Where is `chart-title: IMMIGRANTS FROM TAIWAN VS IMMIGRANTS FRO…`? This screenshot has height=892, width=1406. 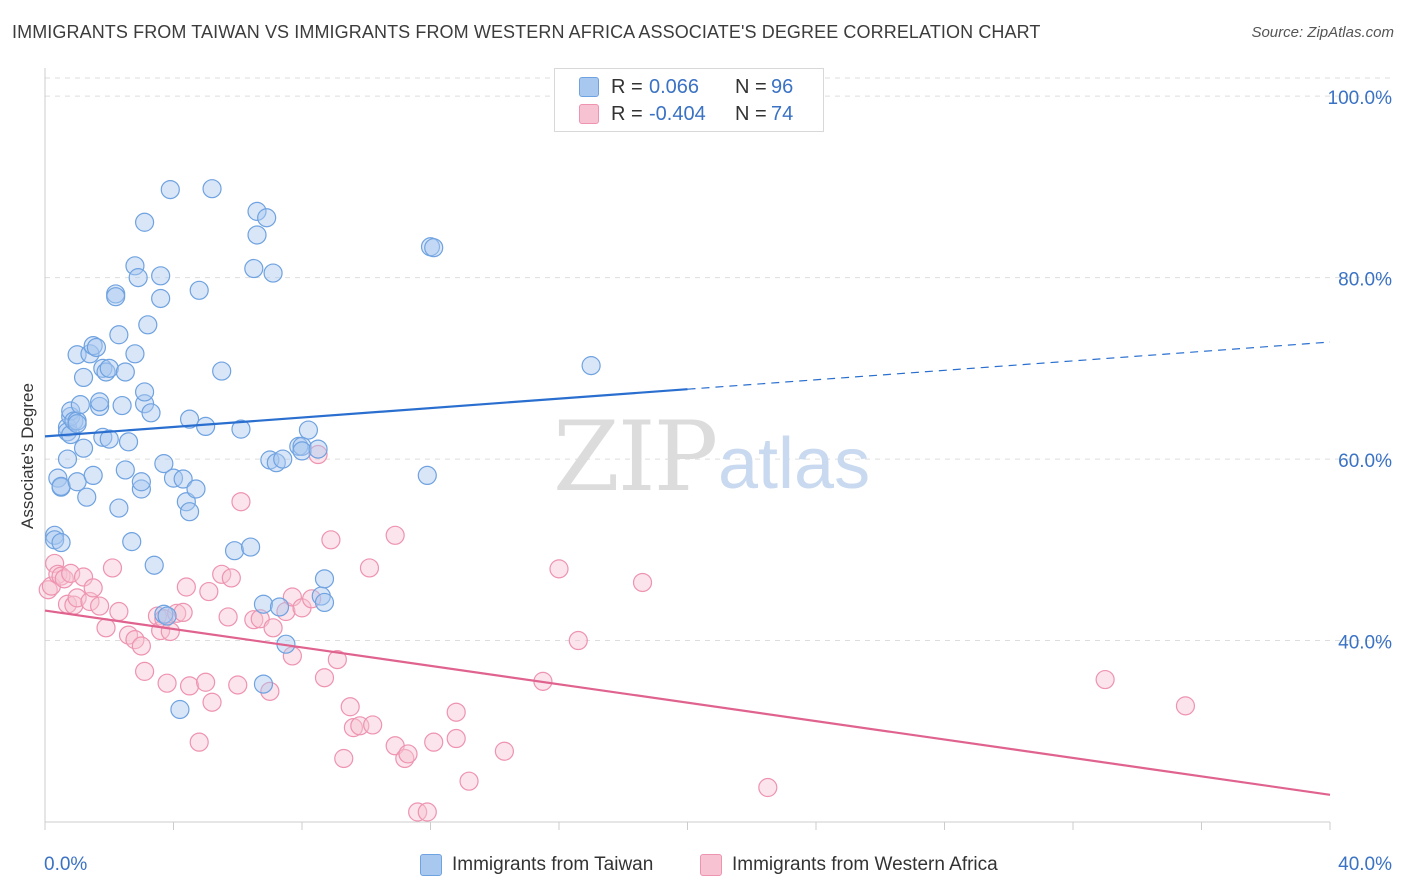
chart-title: IMMIGRANTS FROM TAIWAN VS IMMIGRANTS FRO… is located at coordinates (526, 32).